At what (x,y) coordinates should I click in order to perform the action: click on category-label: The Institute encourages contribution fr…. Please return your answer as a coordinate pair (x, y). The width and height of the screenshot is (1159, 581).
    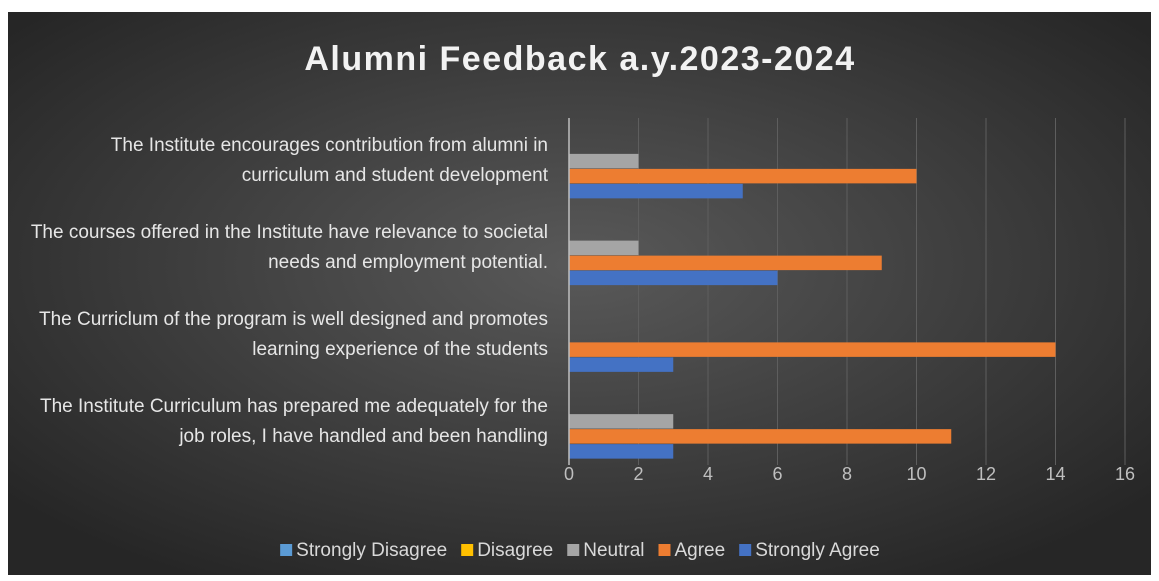
    Looking at the image, I should click on (329, 161).